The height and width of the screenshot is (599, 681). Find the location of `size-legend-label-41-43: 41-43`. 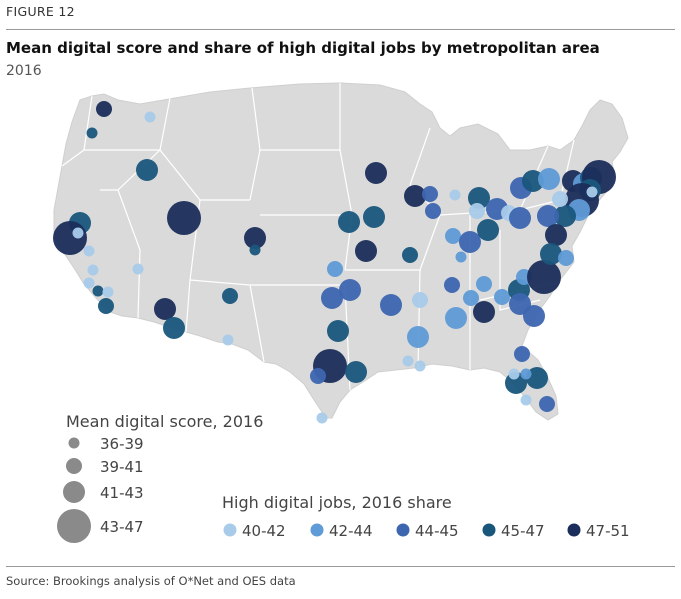

size-legend-label-41-43: 41-43 is located at coordinates (122, 493).